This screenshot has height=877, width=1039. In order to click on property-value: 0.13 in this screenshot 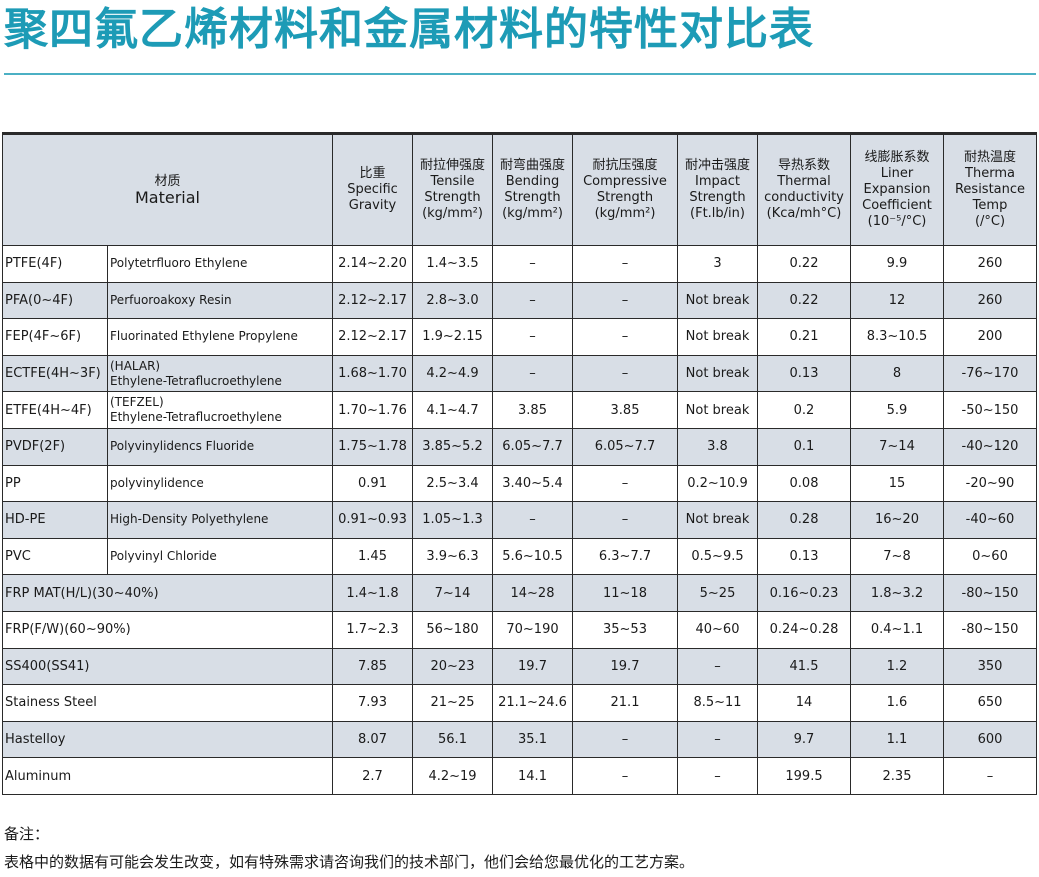, I will do `click(804, 373)`.